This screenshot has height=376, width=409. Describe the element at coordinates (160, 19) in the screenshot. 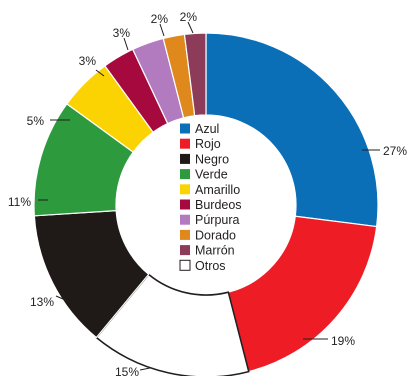

I see `label-dorado: 2%` at that location.